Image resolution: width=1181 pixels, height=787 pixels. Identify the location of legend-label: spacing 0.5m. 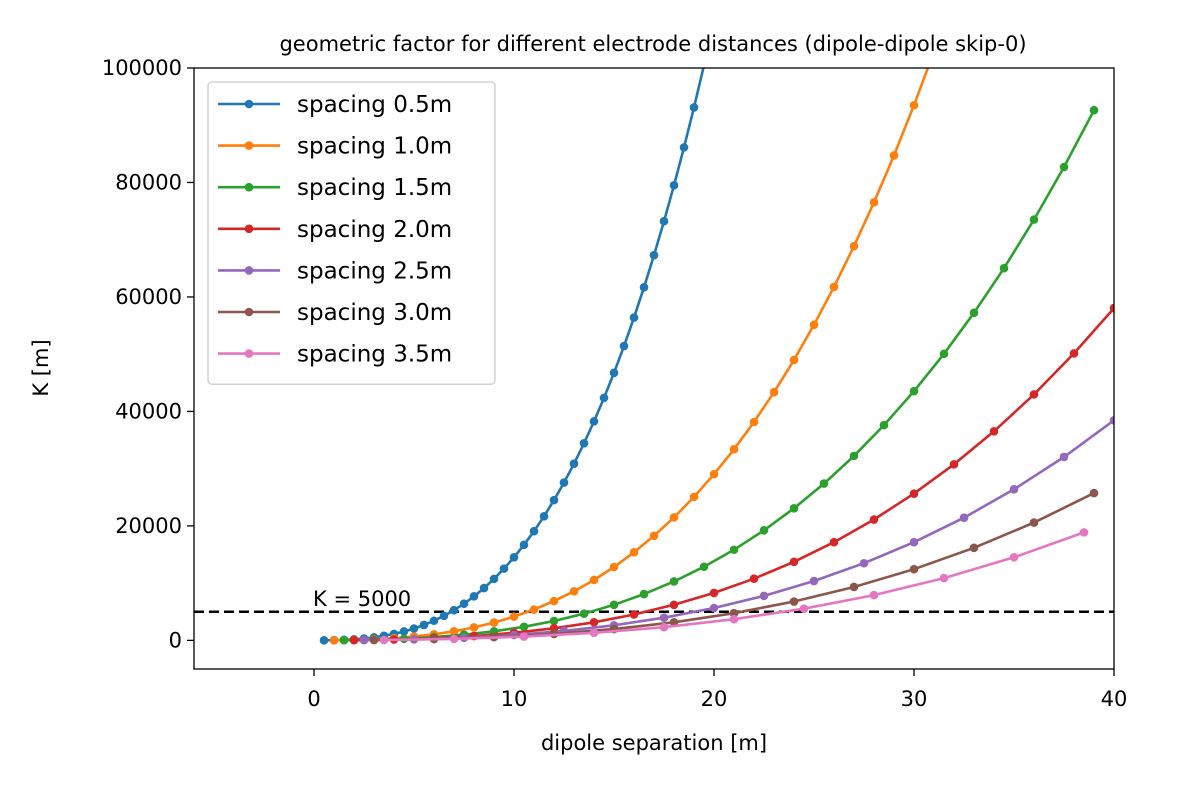
(374, 105).